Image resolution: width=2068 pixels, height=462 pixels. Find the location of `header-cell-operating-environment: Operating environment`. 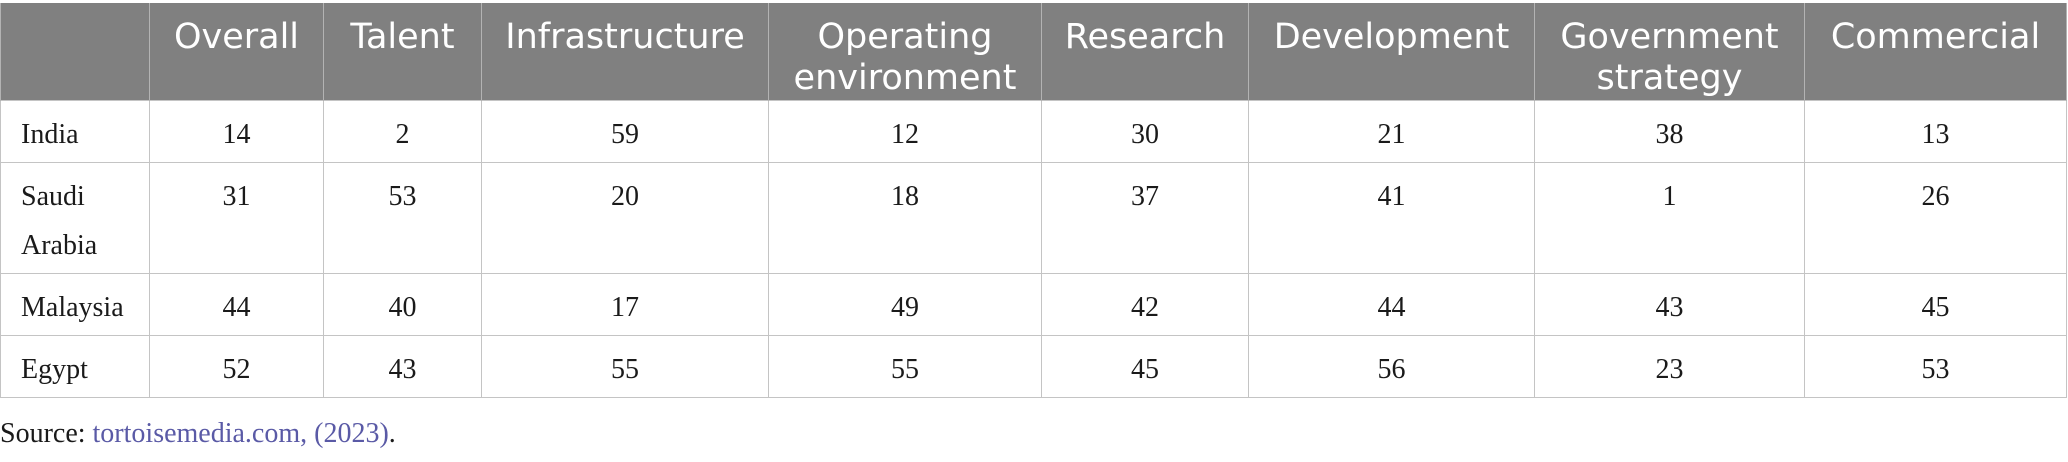

header-cell-operating-environment: Operating environment is located at coordinates (905, 51).